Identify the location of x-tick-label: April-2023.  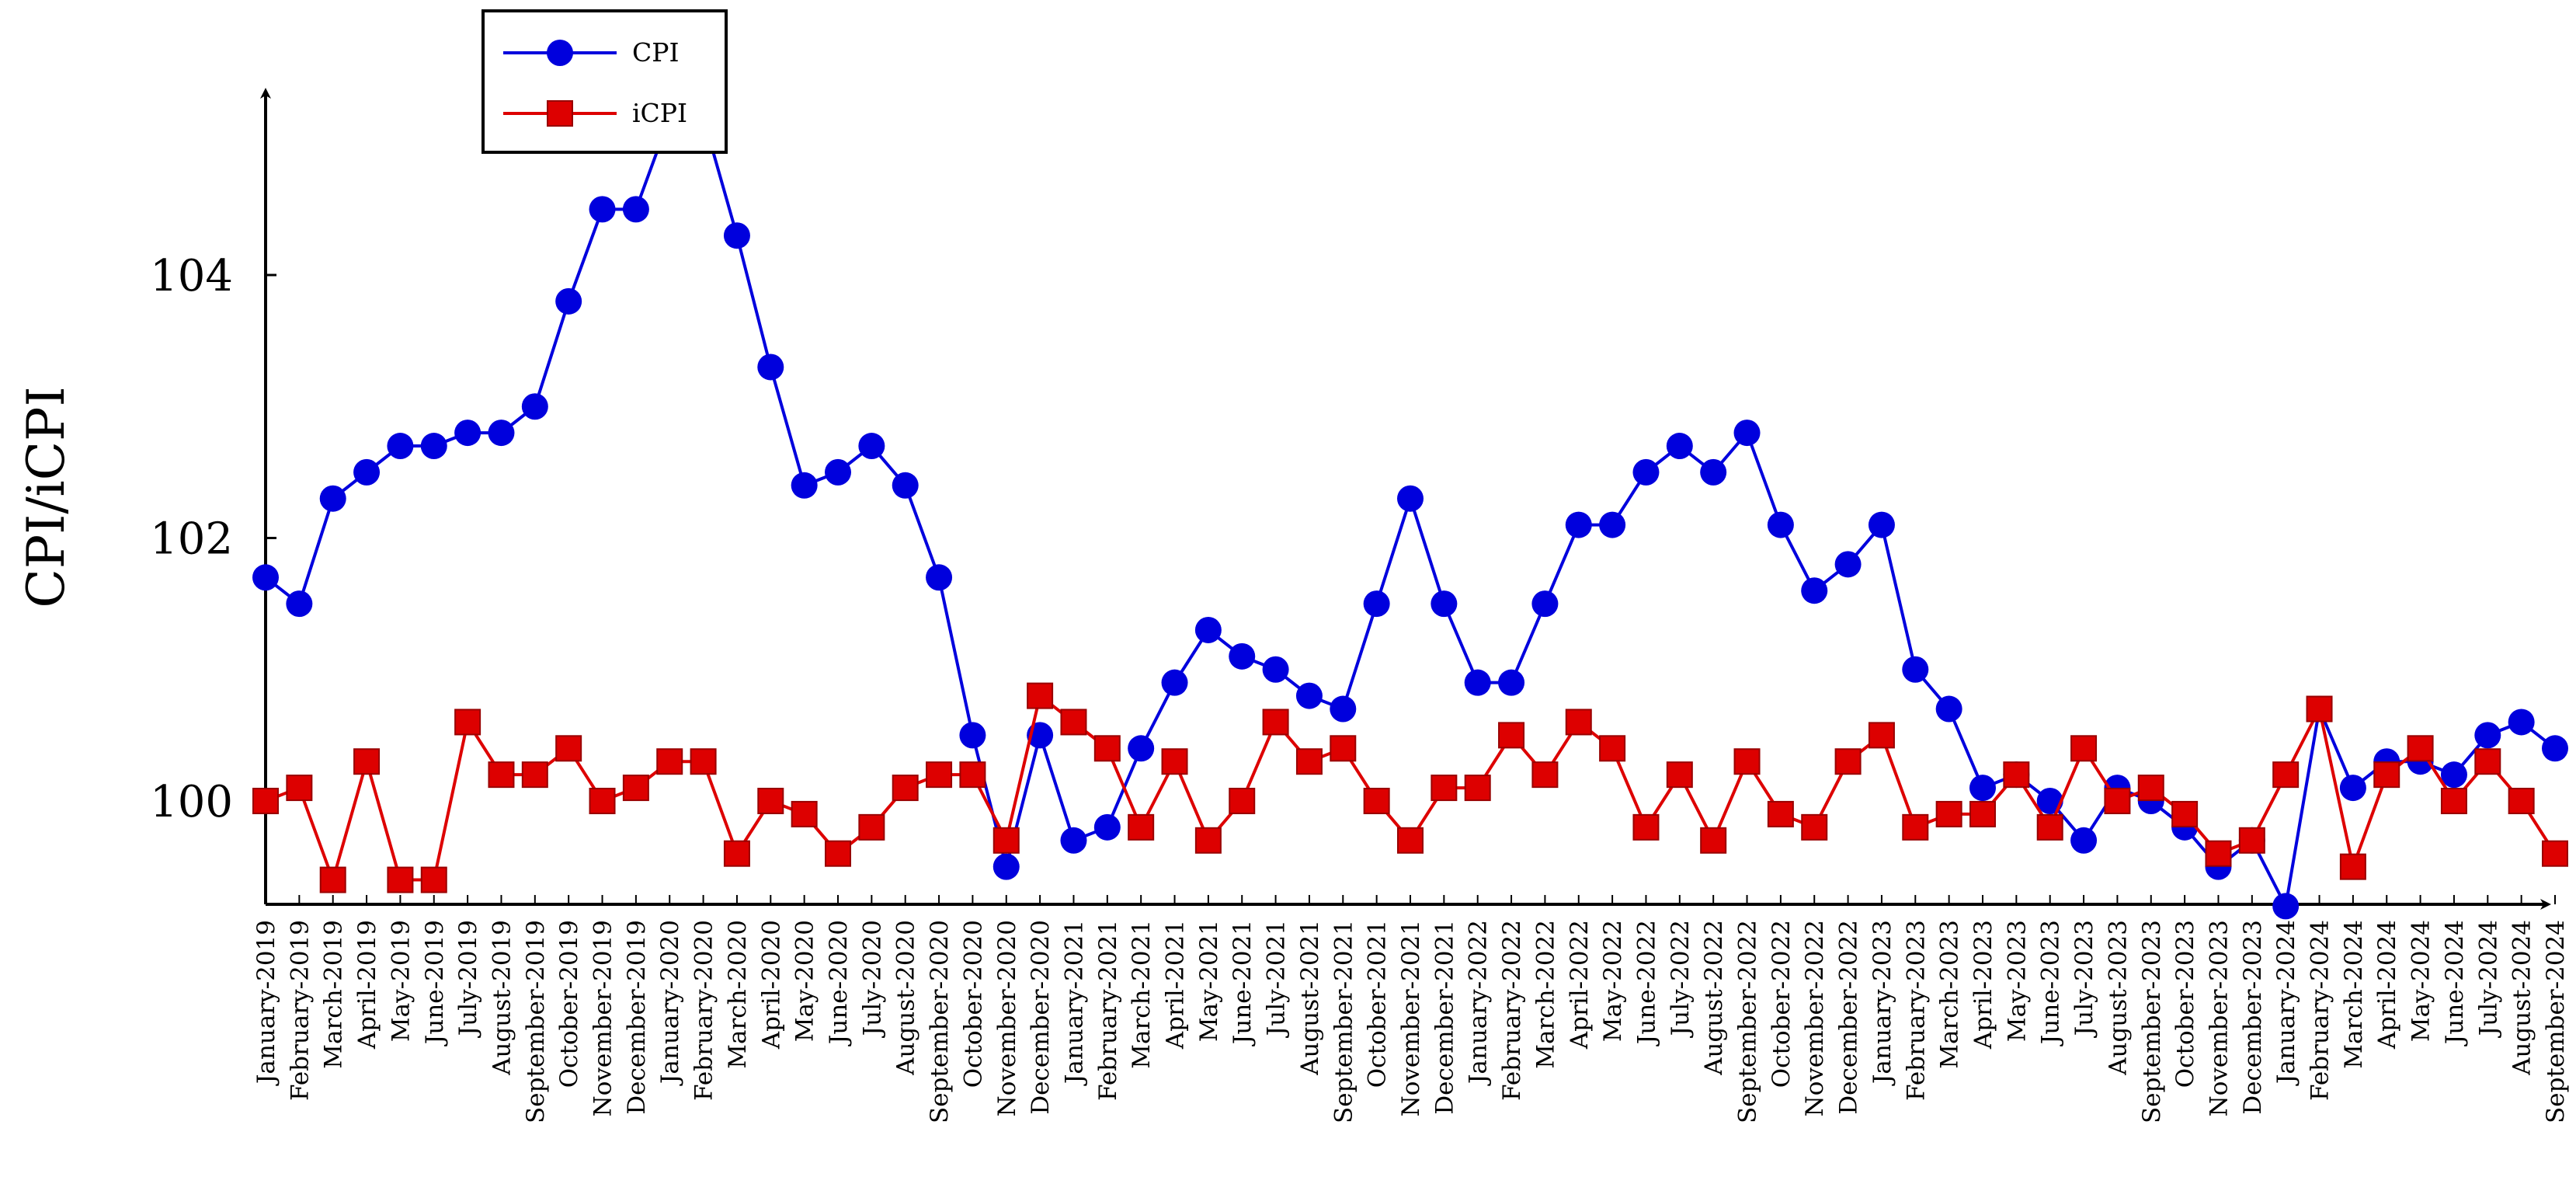
(1983, 985).